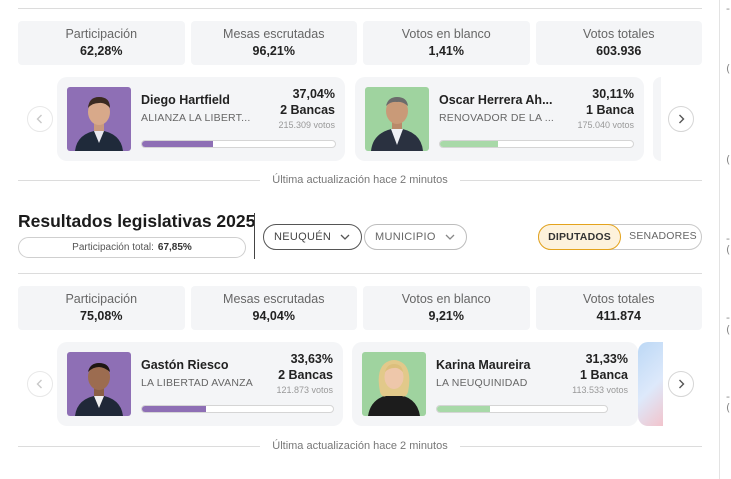  I want to click on chamber-toggle: DIPUTADOS SENADORES, so click(620, 237).